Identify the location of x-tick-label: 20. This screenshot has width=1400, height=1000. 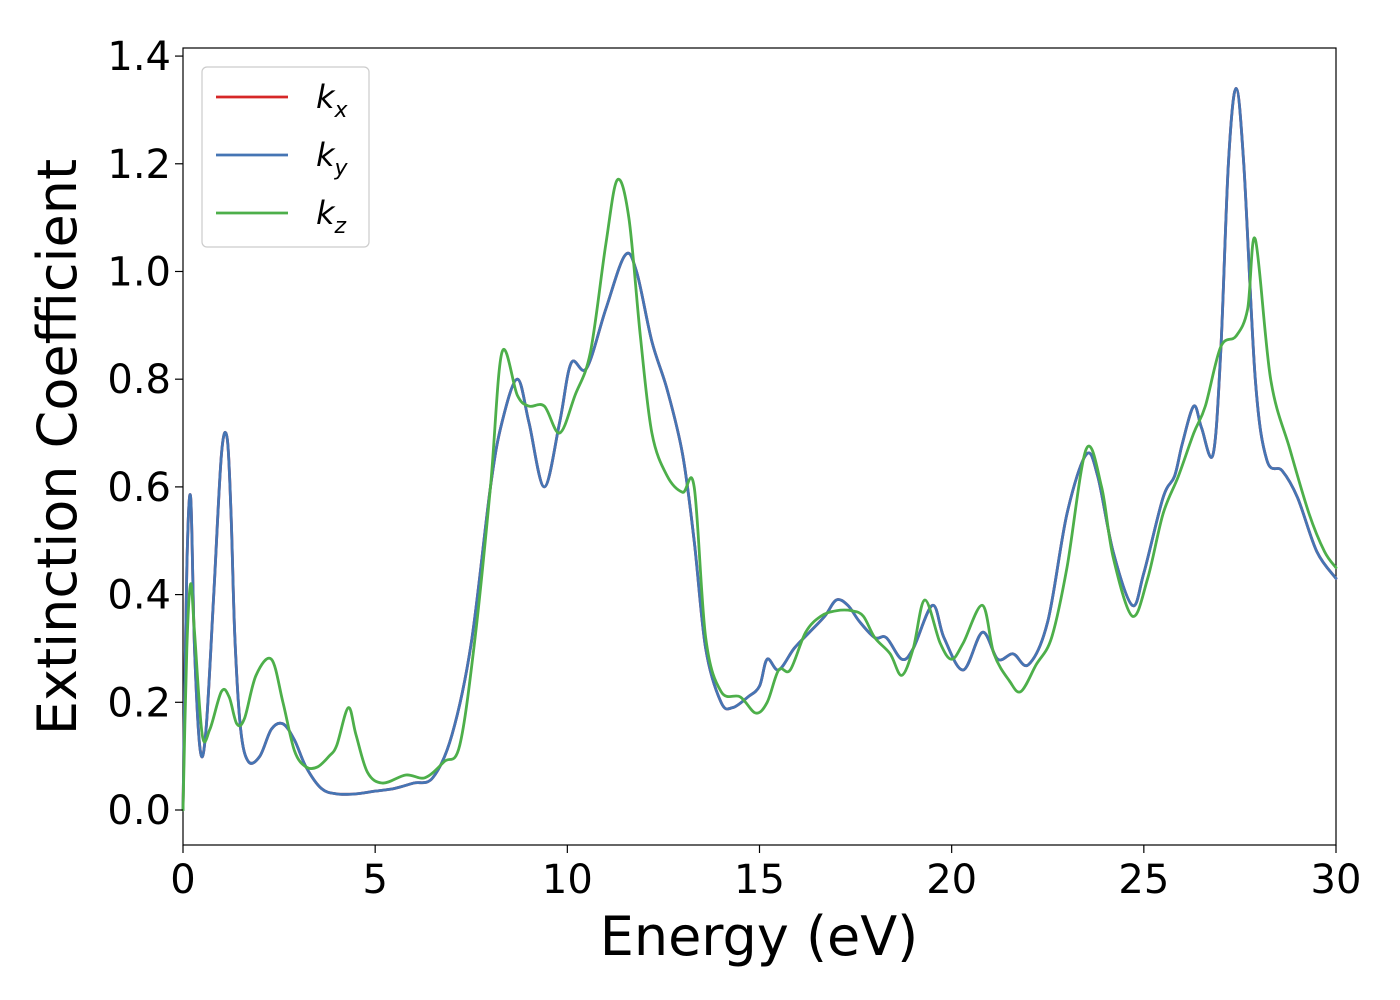
(951, 880).